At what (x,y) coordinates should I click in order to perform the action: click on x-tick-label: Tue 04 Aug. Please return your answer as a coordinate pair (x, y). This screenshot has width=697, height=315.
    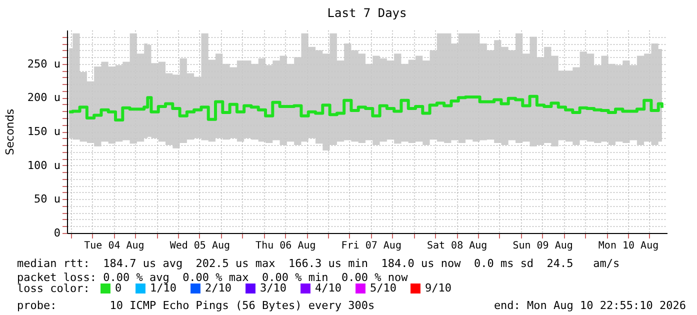
    Looking at the image, I should click on (114, 246).